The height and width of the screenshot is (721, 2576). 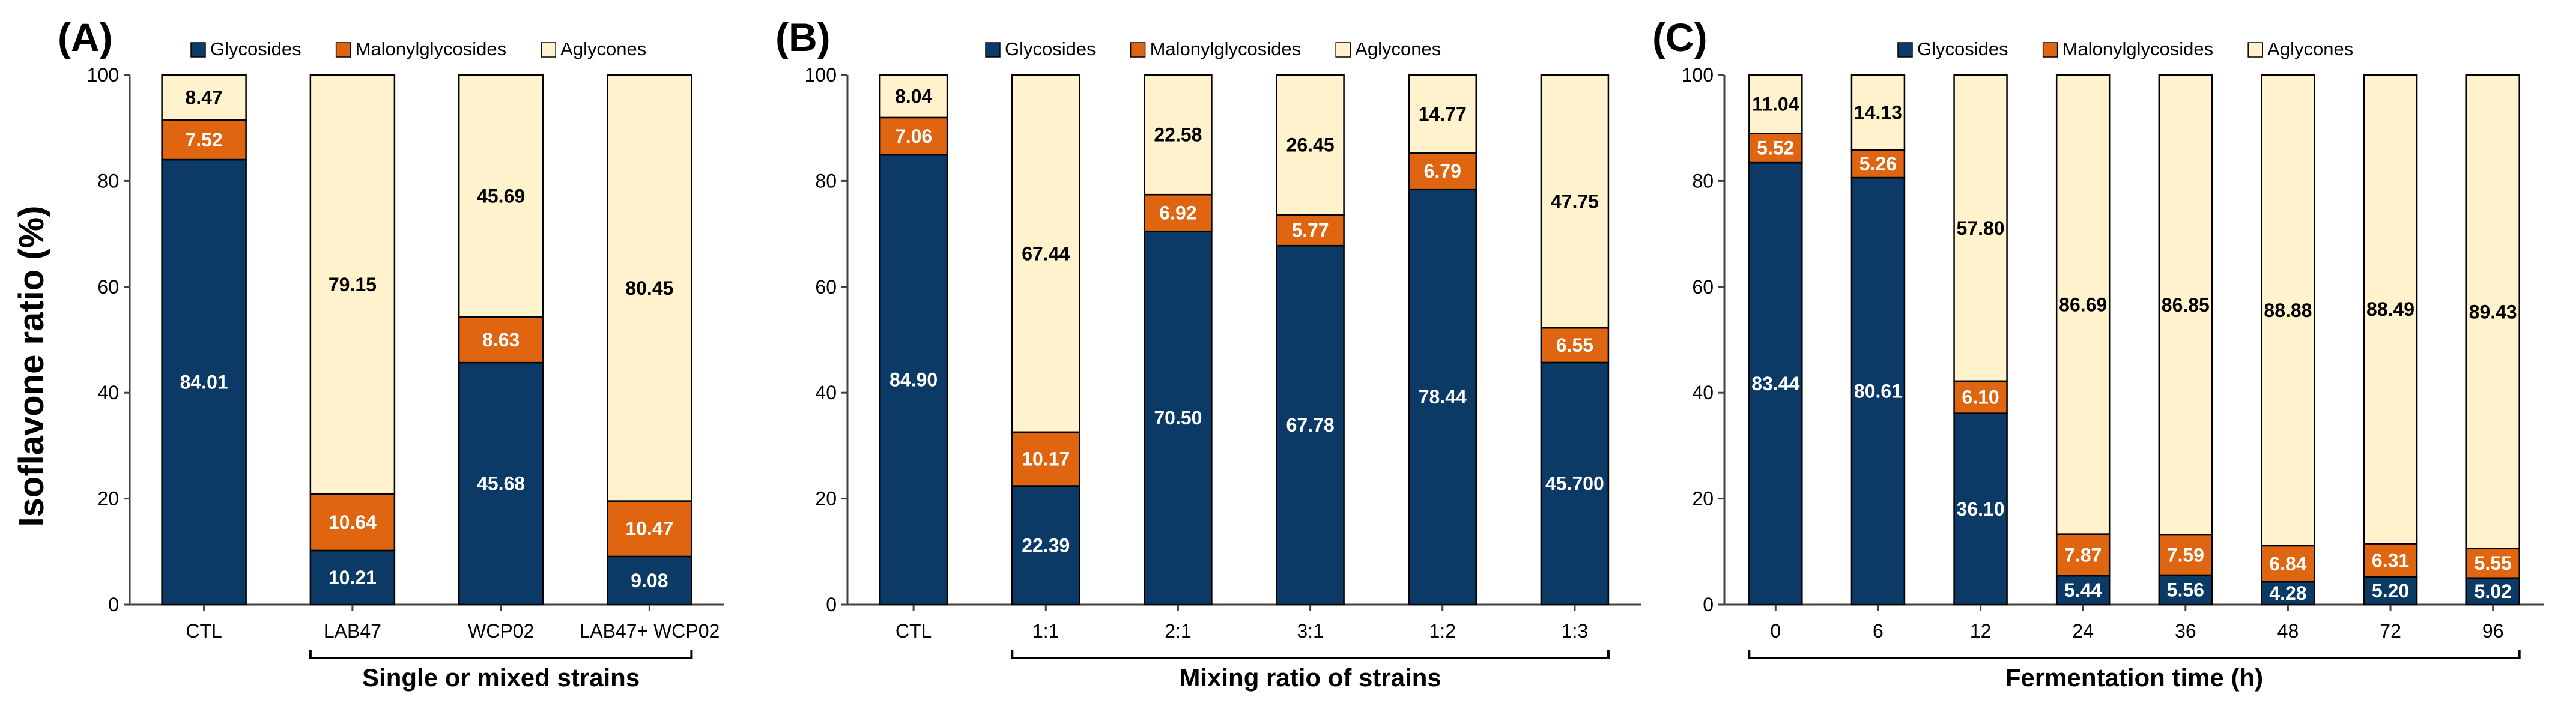 What do you see at coordinates (2083, 555) in the screenshot?
I see `data-label: 7.87` at bounding box center [2083, 555].